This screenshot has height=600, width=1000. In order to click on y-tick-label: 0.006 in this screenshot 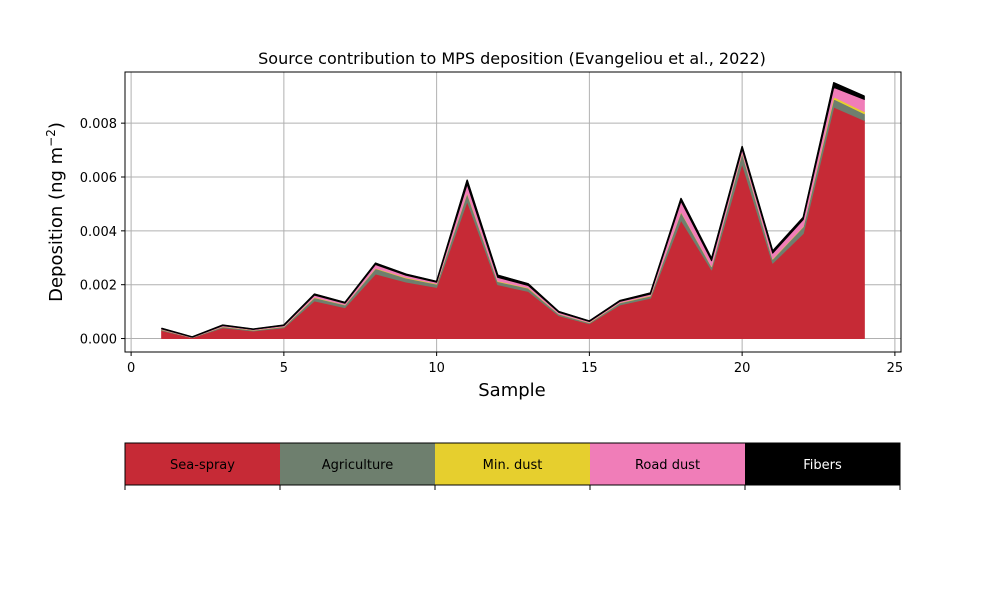, I will do `click(98, 178)`.